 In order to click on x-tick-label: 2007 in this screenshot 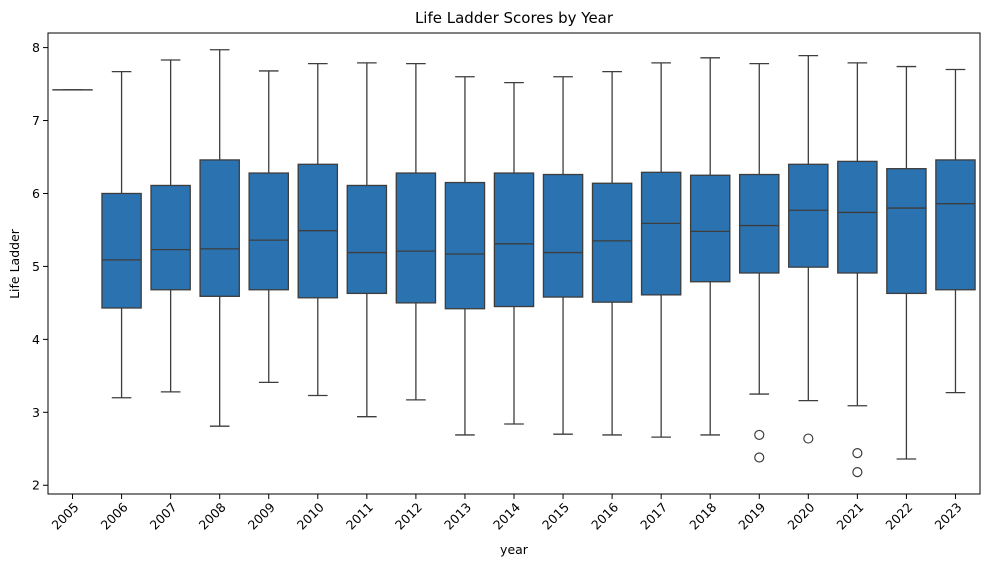, I will do `click(163, 516)`.